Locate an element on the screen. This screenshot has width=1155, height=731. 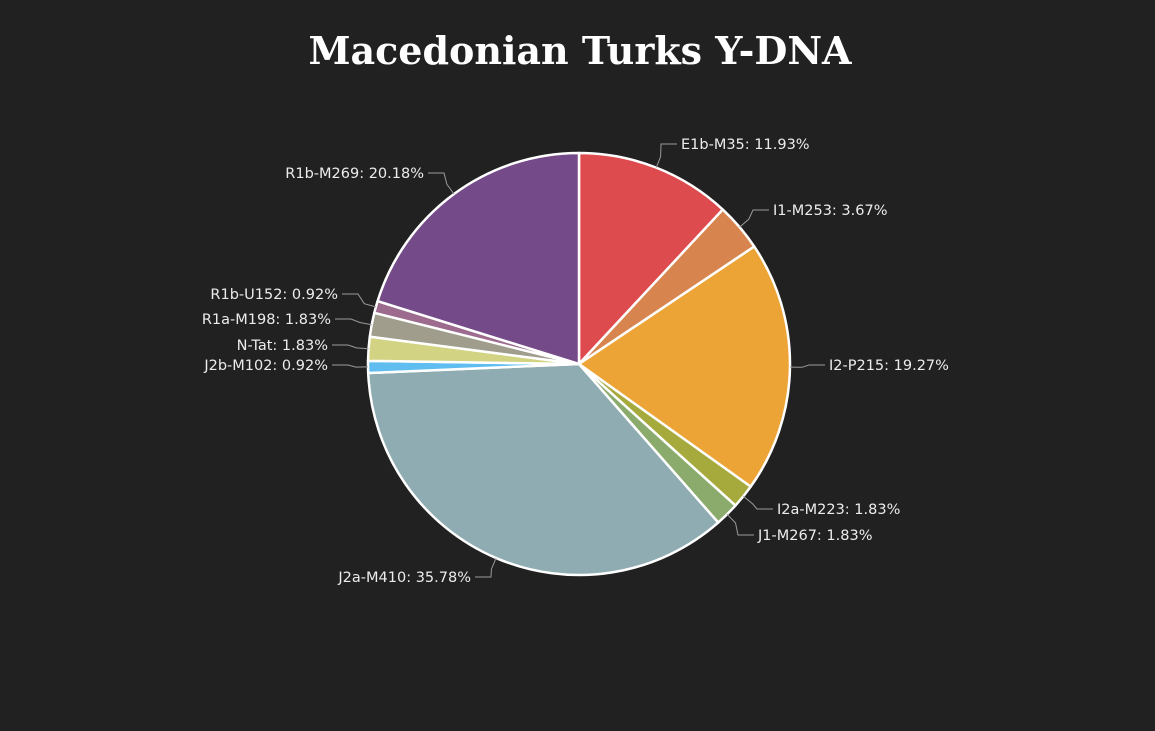
slice-label-r1b-u152: R1b-U152: 0.92% is located at coordinates (274, 295).